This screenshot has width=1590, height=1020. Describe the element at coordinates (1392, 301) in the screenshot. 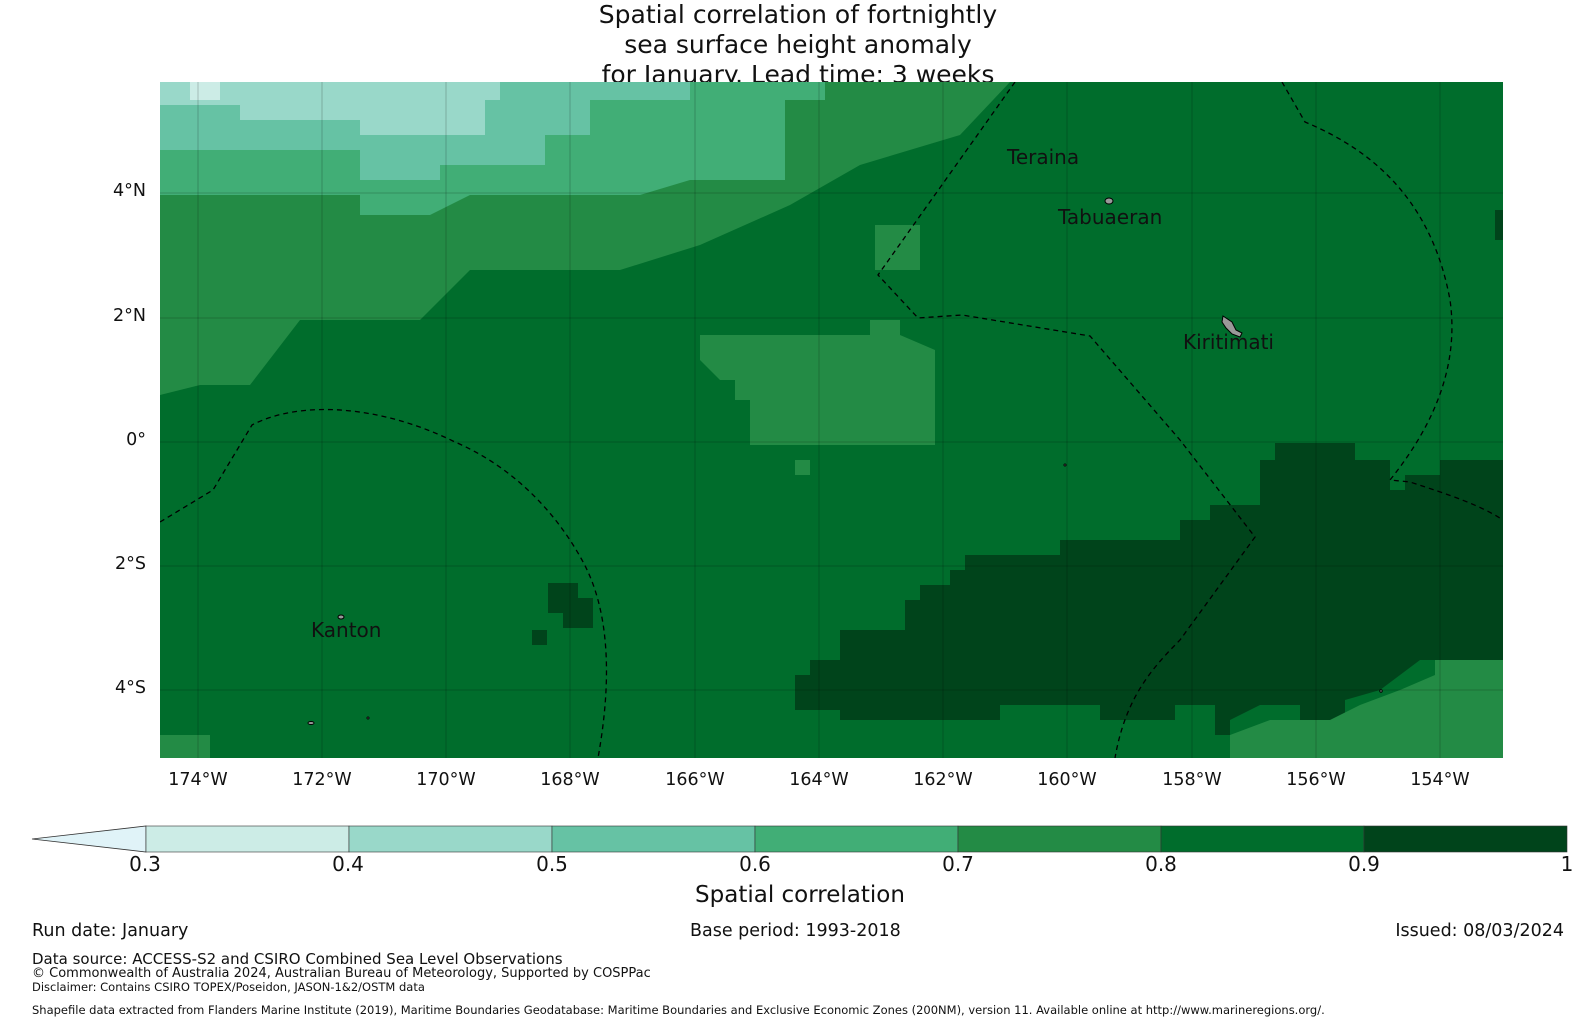

I see `eez-boundary-kiritimati` at that location.